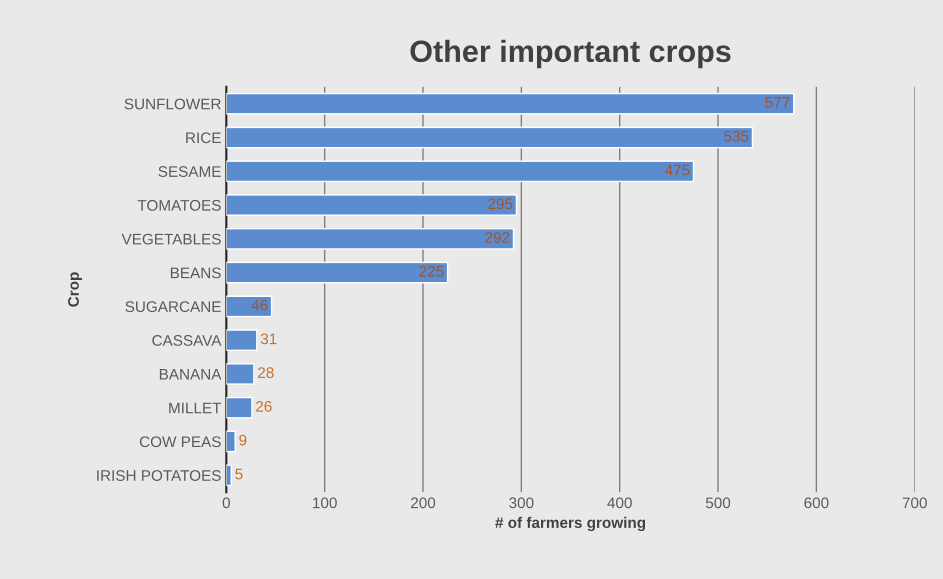 The height and width of the screenshot is (579, 943). What do you see at coordinates (242, 440) in the screenshot?
I see `data-label: 9` at bounding box center [242, 440].